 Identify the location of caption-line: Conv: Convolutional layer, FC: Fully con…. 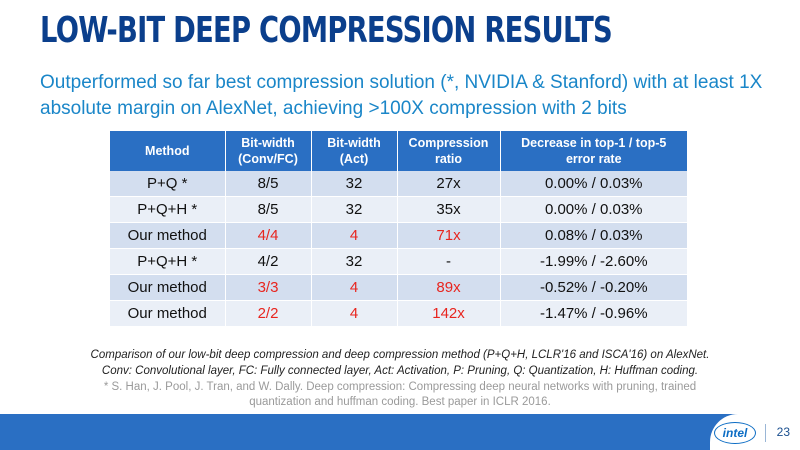
(400, 371).